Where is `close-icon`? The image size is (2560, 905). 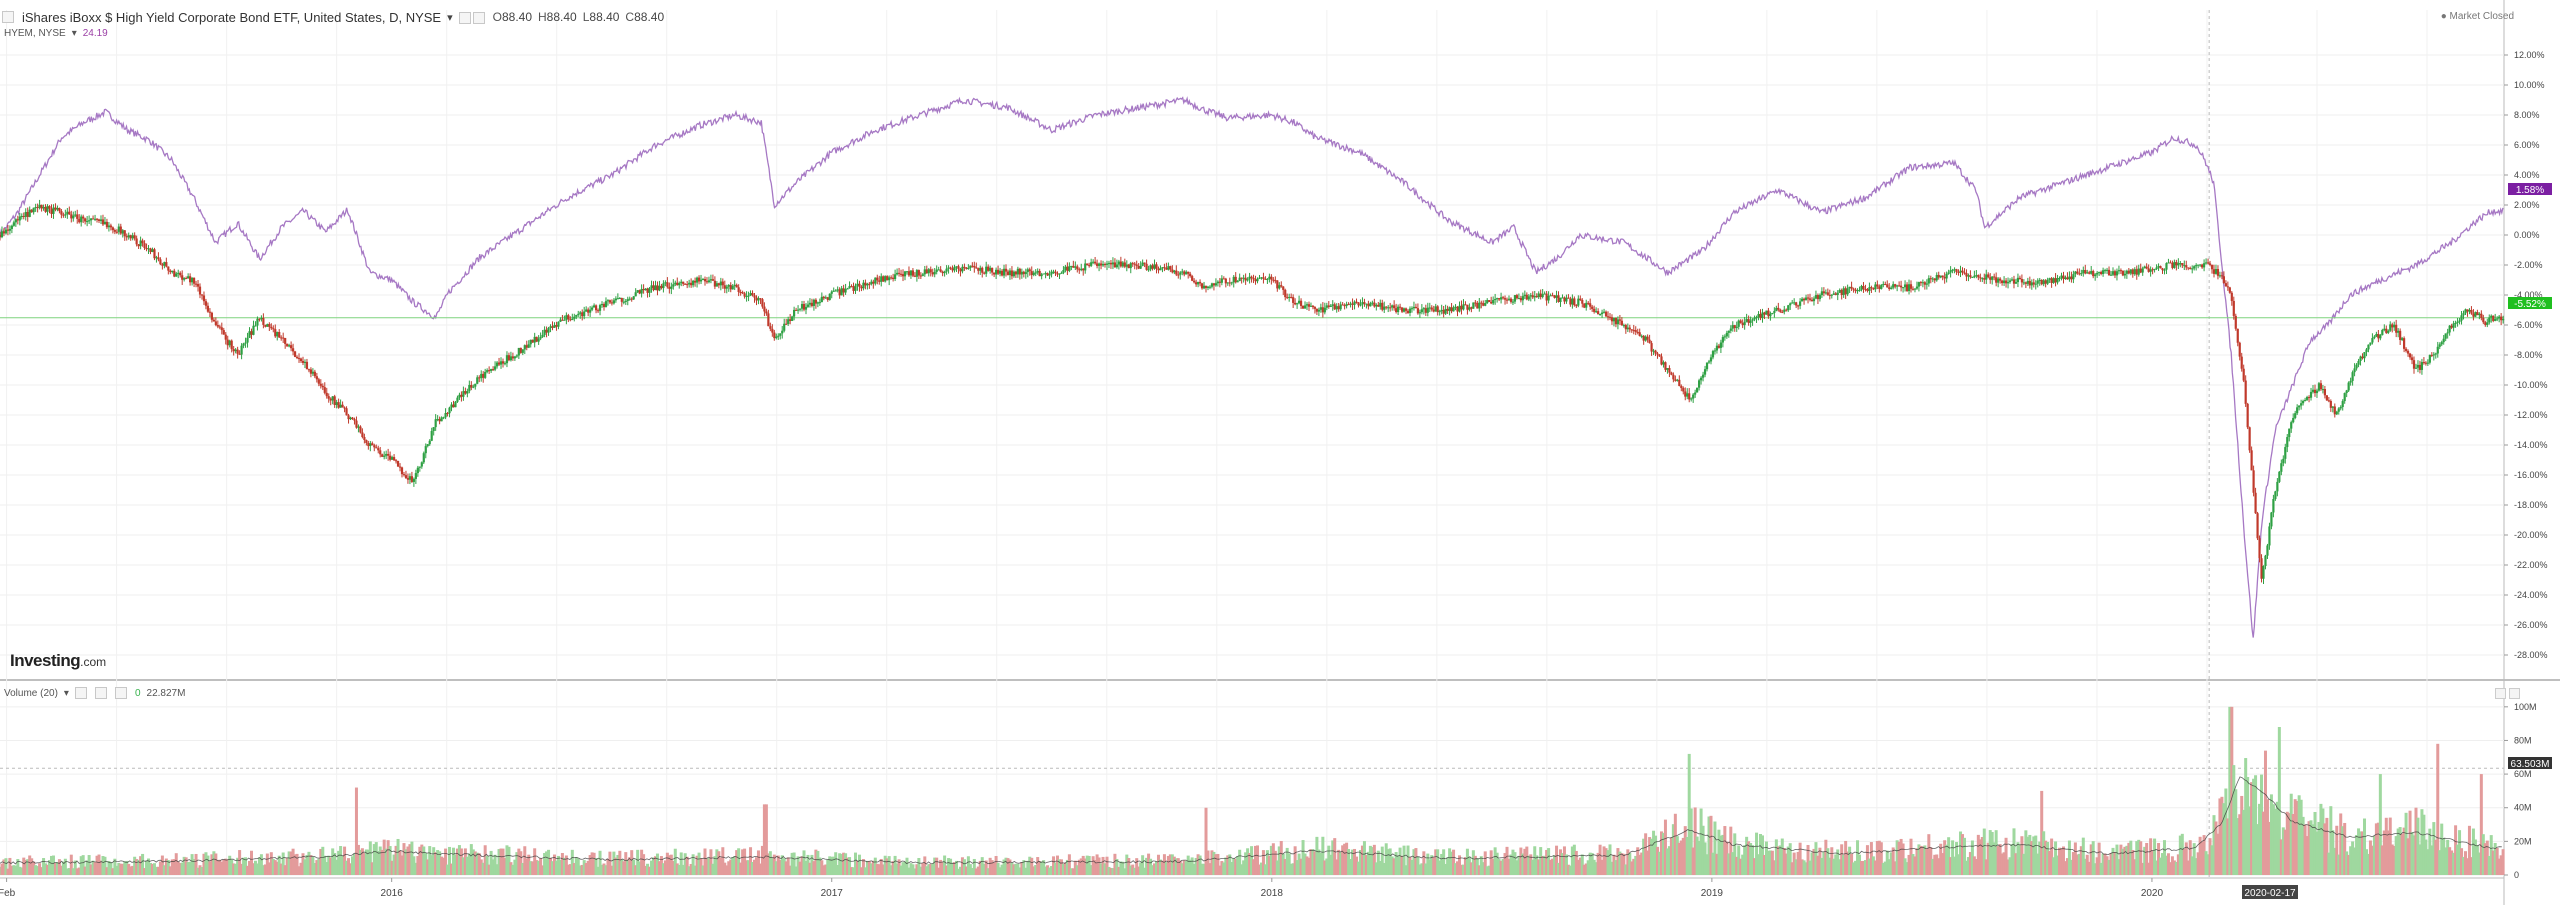
close-icon is located at coordinates (120, 693).